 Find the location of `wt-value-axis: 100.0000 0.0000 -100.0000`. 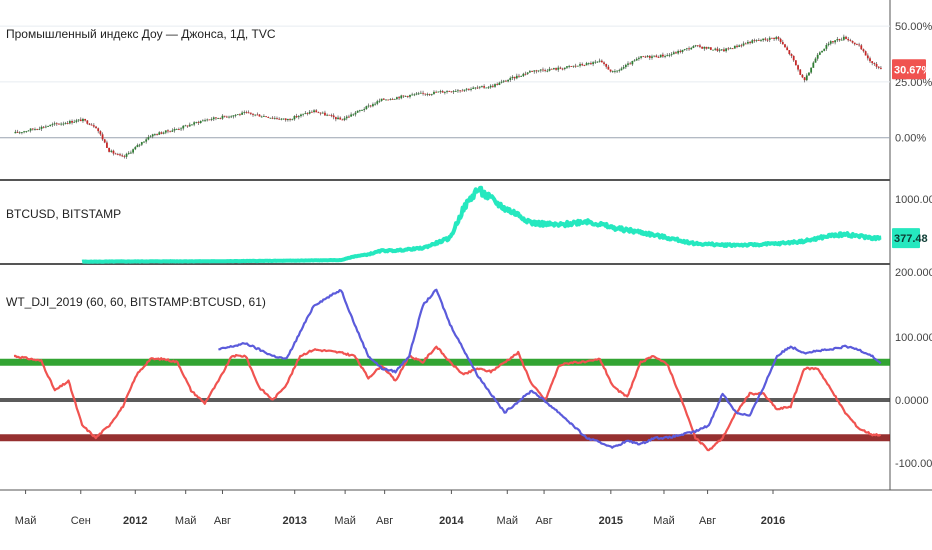

wt-value-axis: 100.0000 0.0000 -100.0000 is located at coordinates (913, 401).